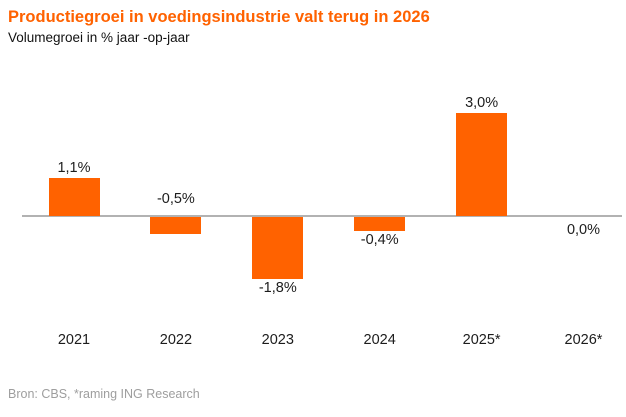 The height and width of the screenshot is (417, 626). I want to click on bar-2021, so click(74, 197).